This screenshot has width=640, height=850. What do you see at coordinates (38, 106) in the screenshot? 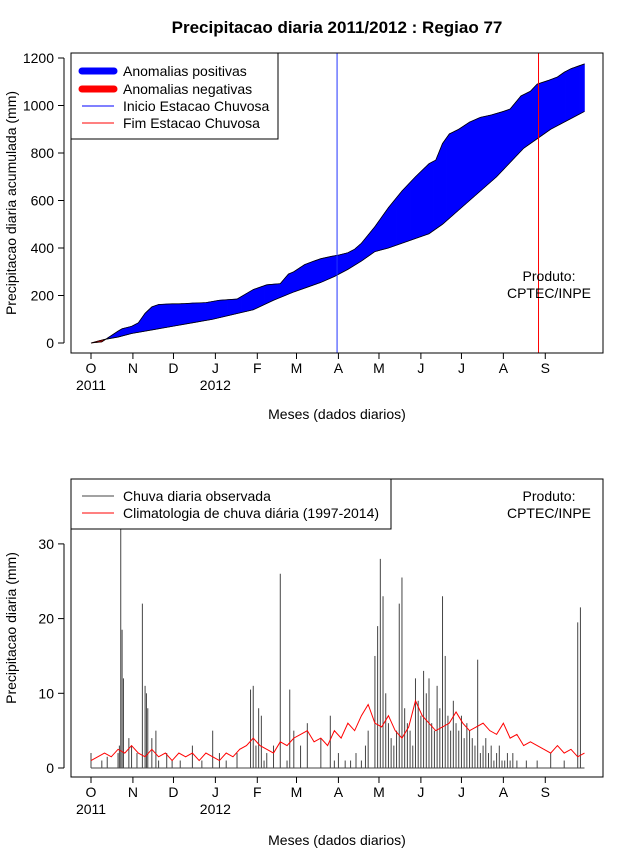
I see `y-tick-label: 1000` at bounding box center [38, 106].